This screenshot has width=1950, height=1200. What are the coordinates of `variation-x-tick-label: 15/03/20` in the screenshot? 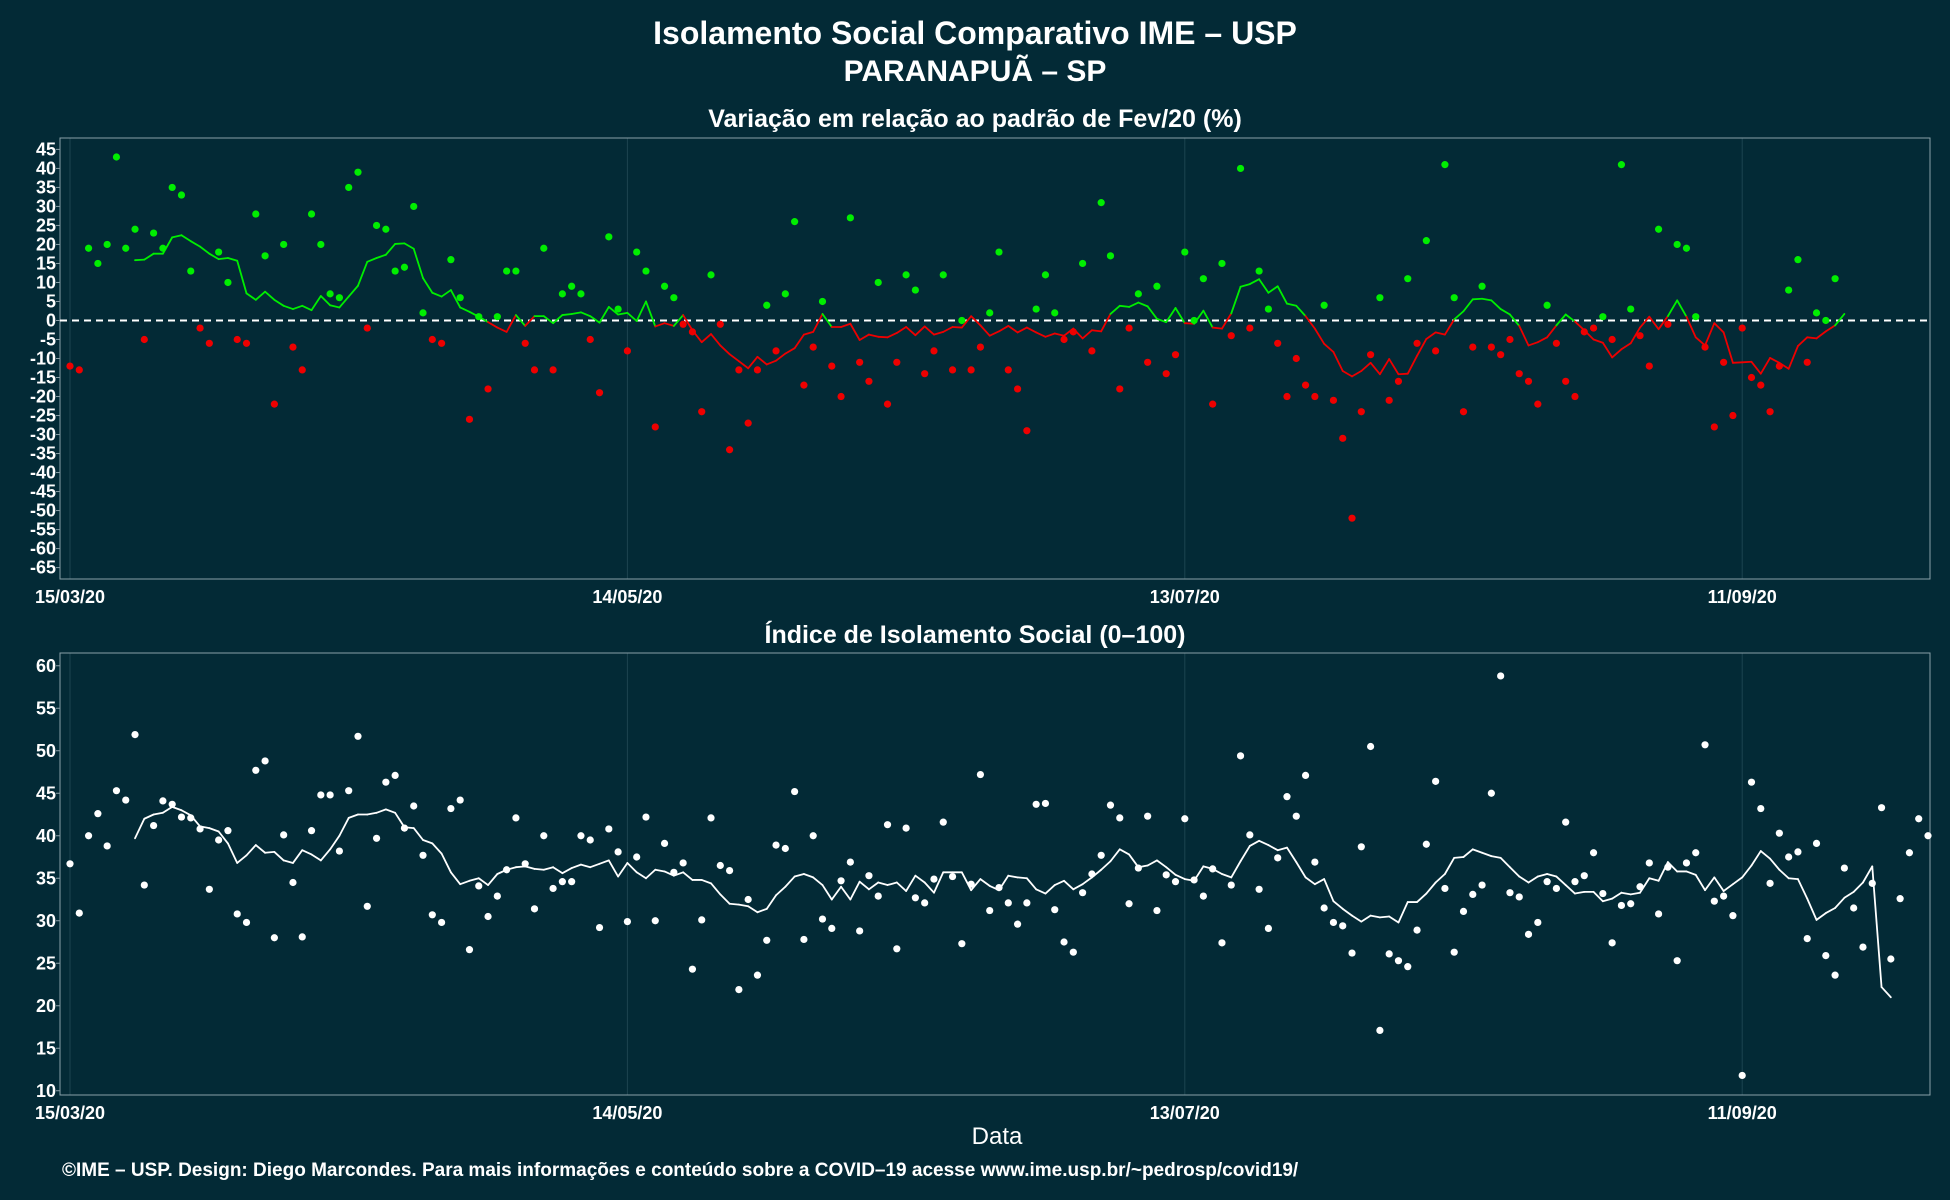 It's located at (70, 597).